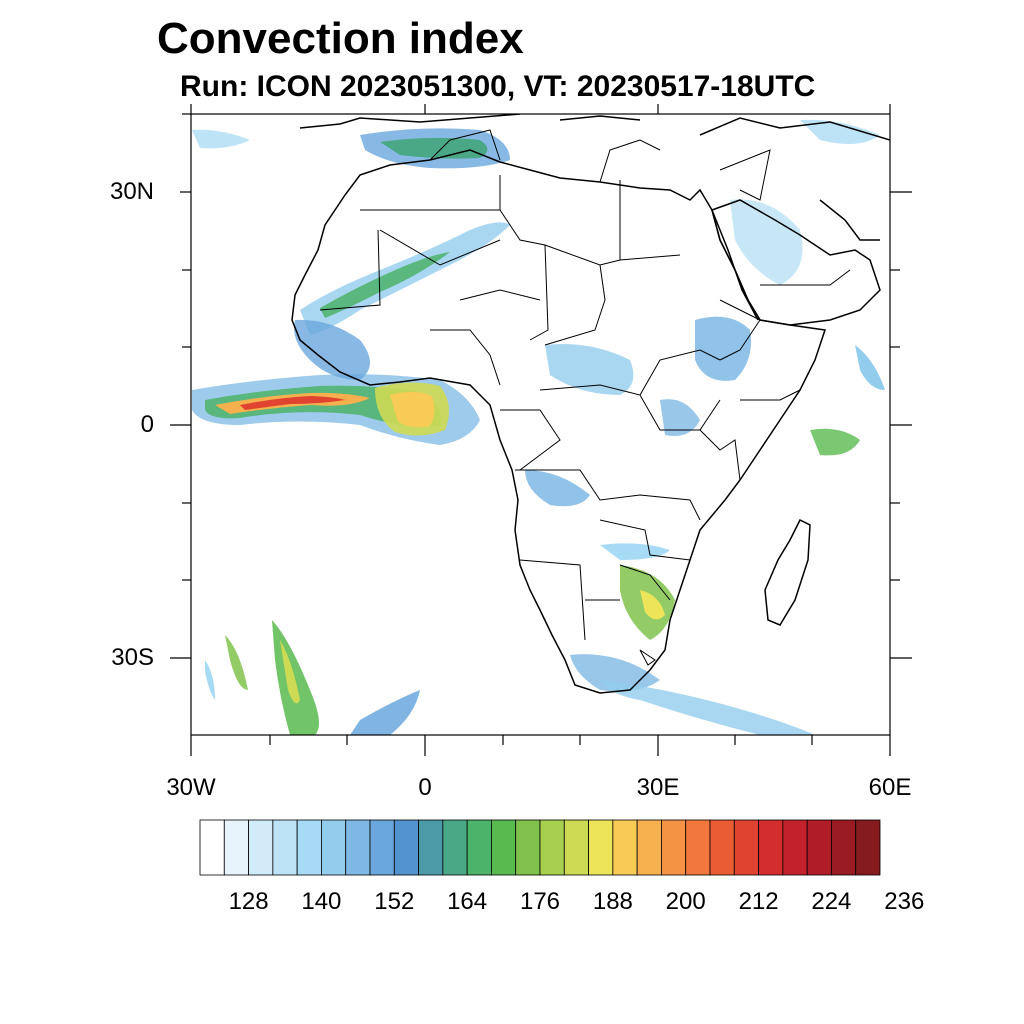 The image size is (1024, 1024). Describe the element at coordinates (904, 901) in the screenshot. I see `colorbar-label: 236` at that location.